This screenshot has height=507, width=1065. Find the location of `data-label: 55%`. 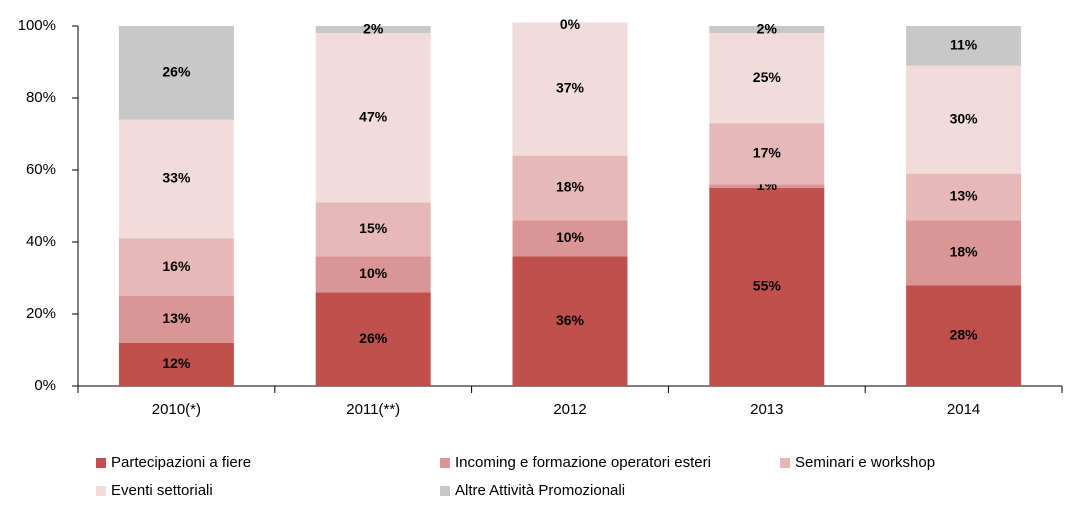

data-label: 55% is located at coordinates (767, 286).